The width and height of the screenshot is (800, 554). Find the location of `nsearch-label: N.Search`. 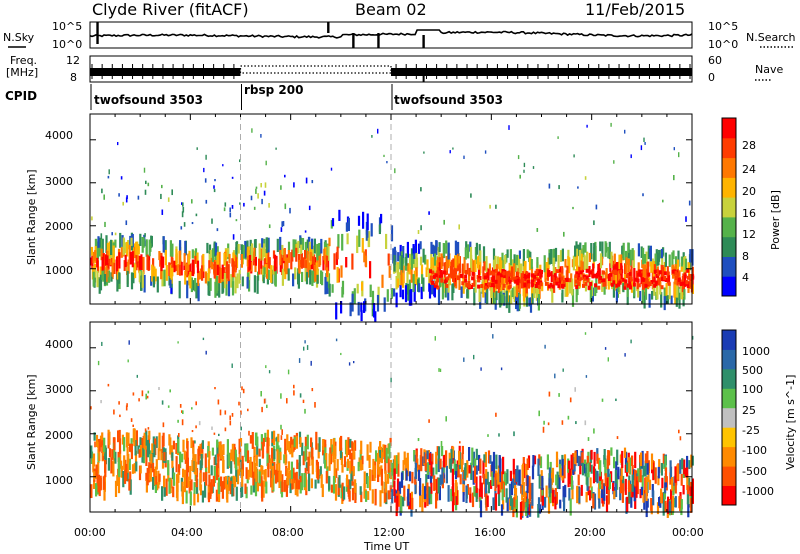

nsearch-label: N.Search is located at coordinates (771, 37).